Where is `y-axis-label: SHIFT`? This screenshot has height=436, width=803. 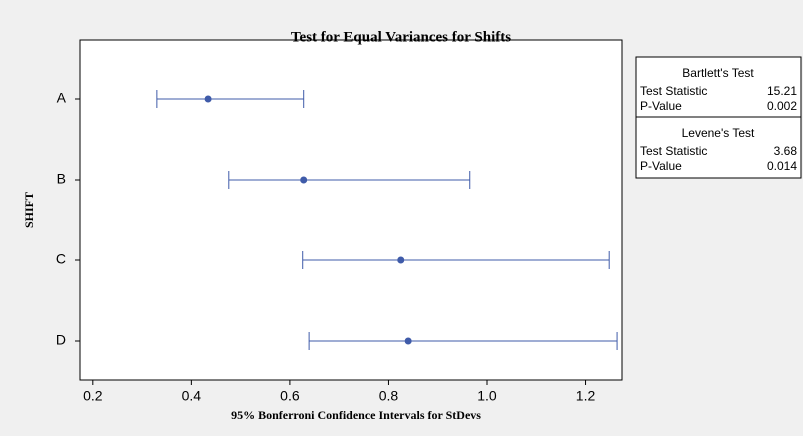 y-axis-label: SHIFT is located at coordinates (29, 210).